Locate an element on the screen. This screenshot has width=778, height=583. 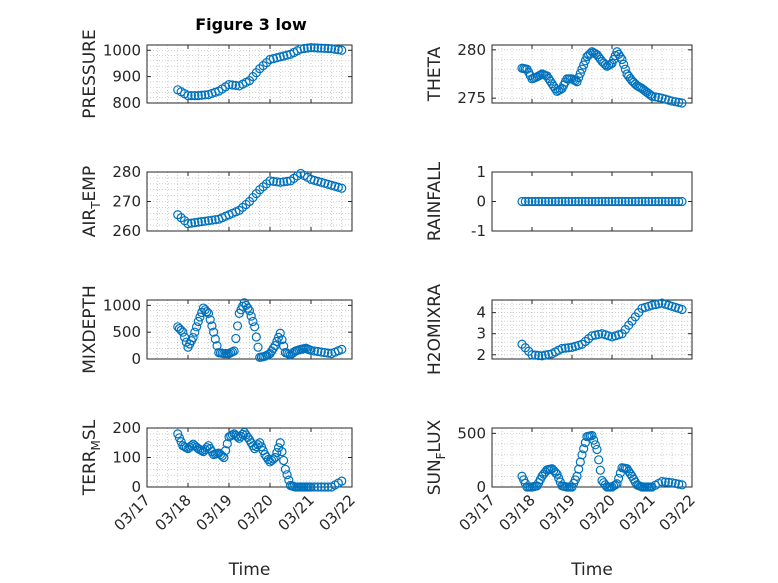
x-tick-label: 03/18 is located at coordinates (173, 512).